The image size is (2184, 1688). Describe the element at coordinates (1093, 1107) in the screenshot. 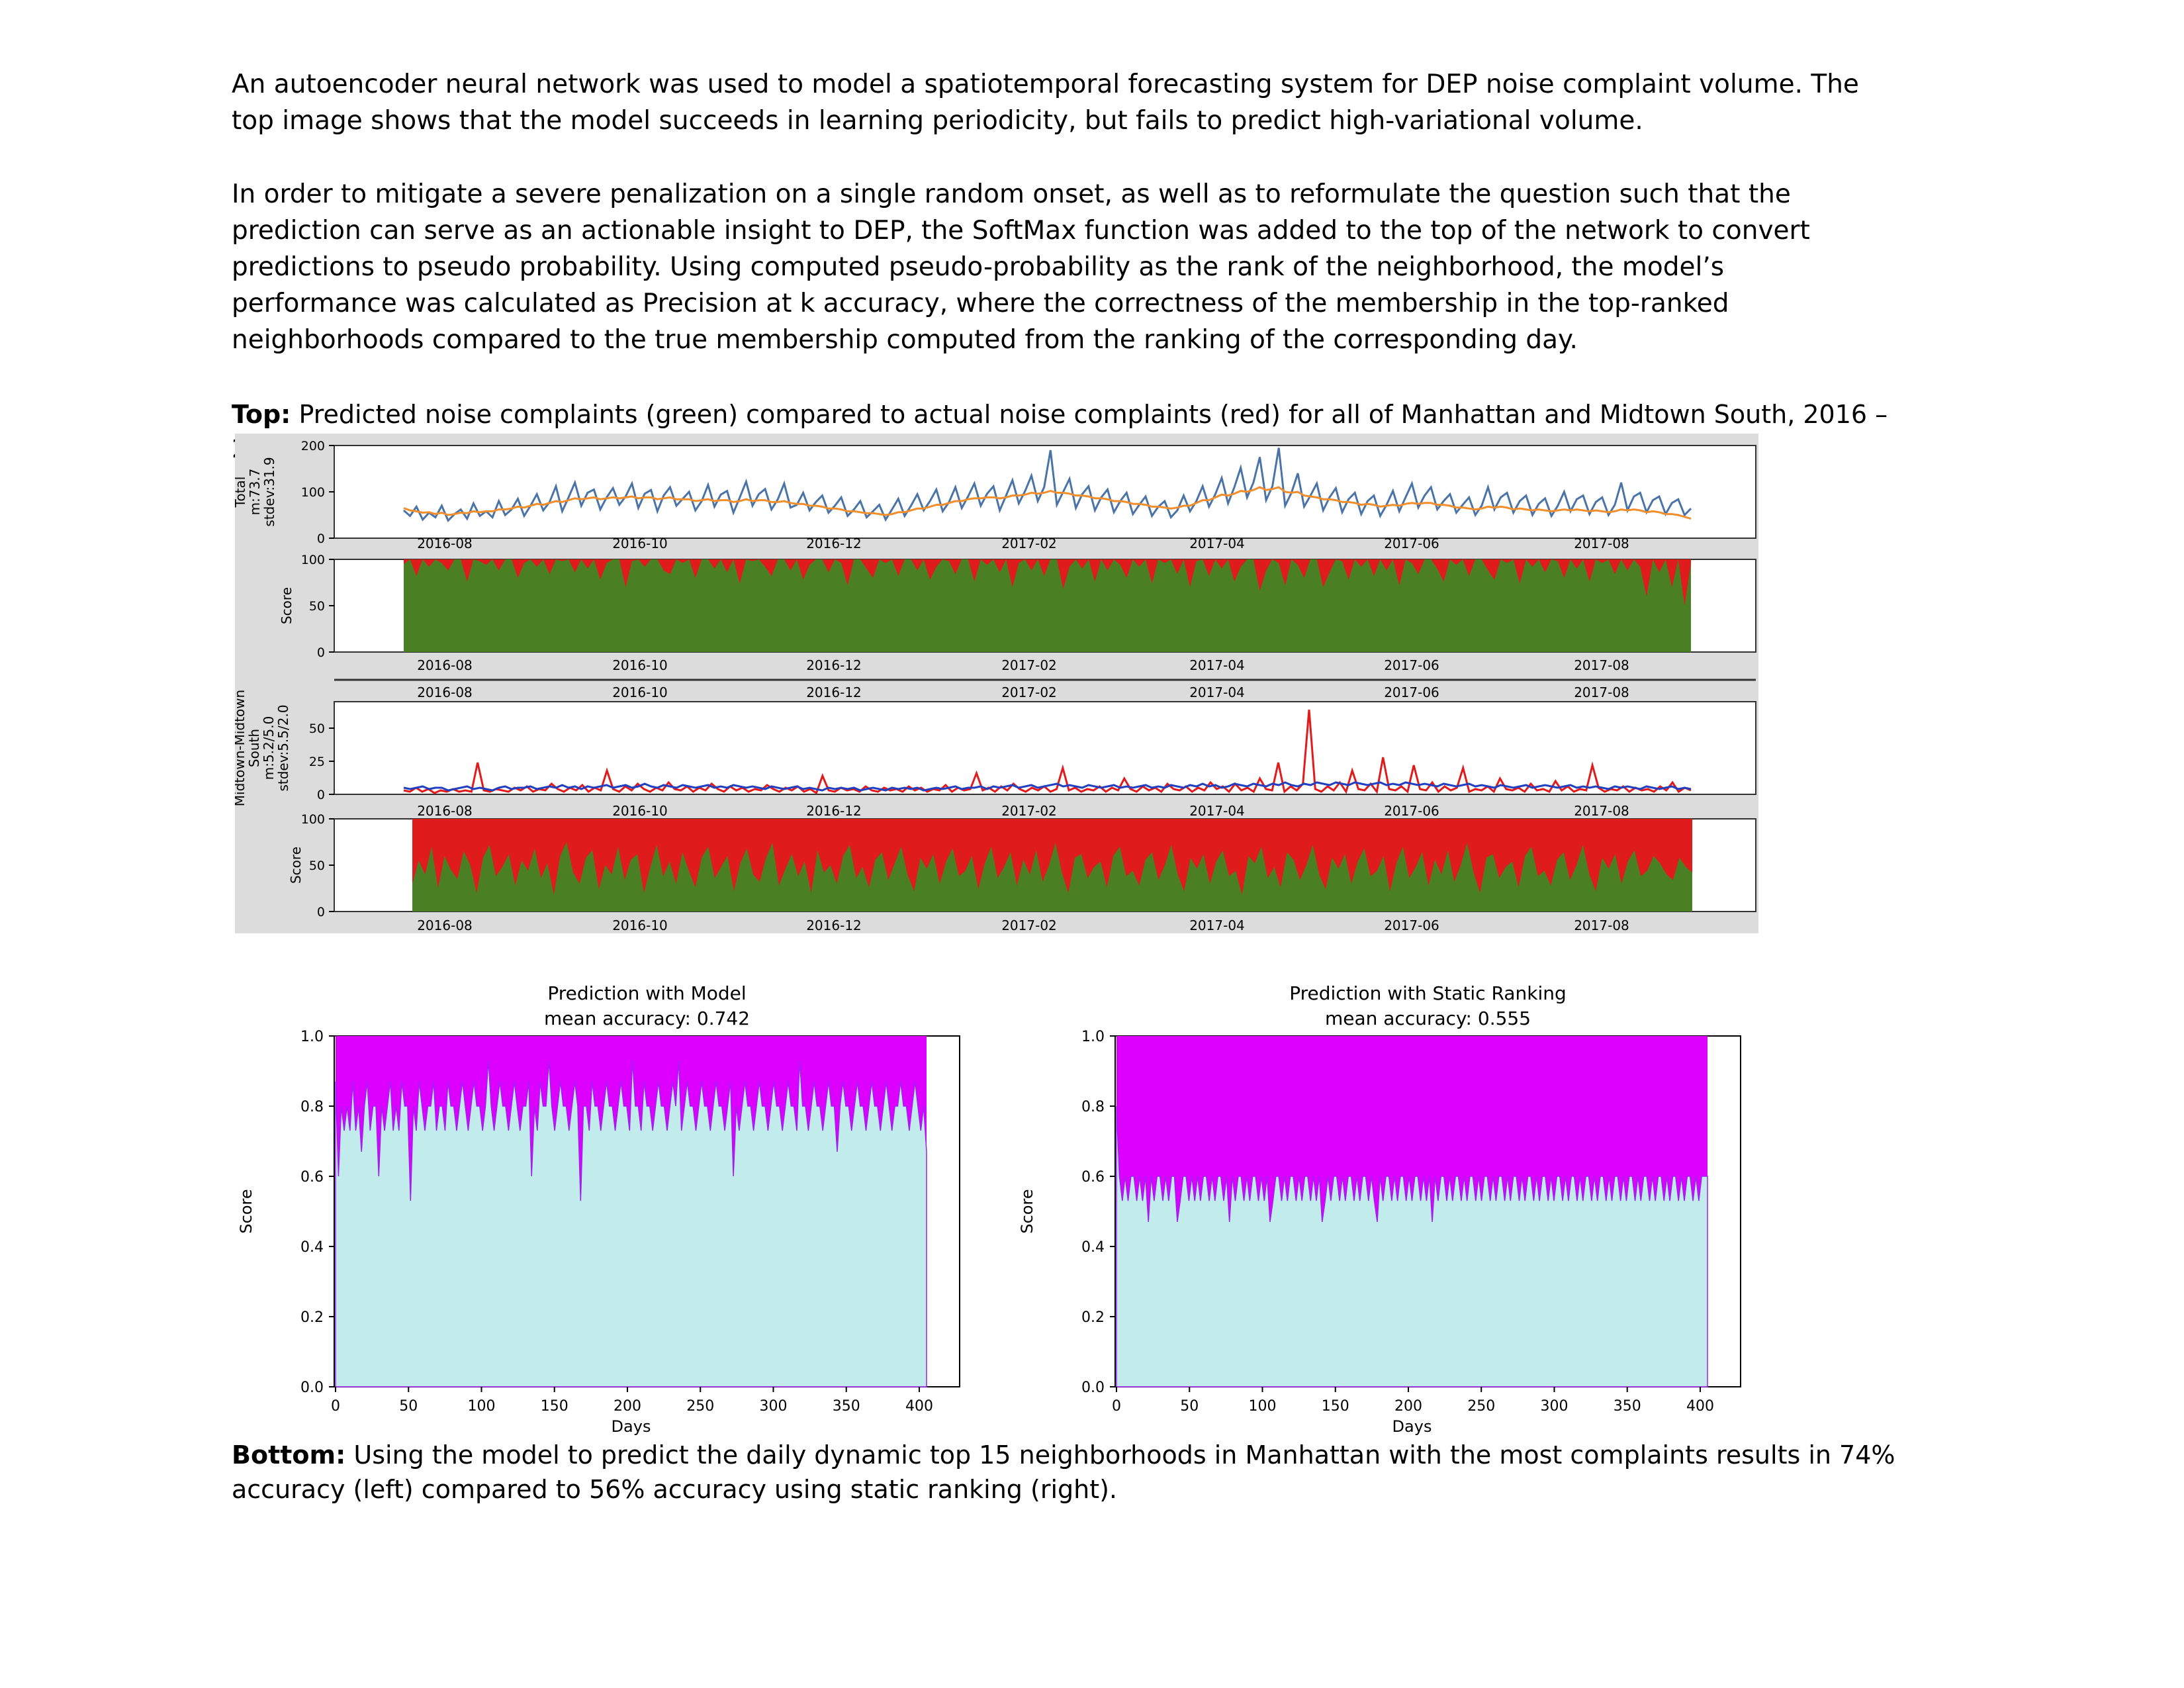

I see `static-chart-ytick-label: 0.8` at that location.